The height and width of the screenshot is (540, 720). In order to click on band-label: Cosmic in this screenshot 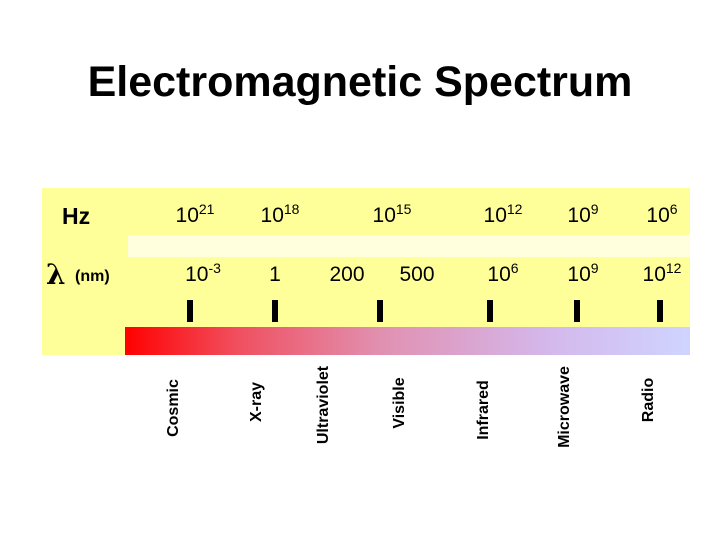, I will do `click(173, 408)`.